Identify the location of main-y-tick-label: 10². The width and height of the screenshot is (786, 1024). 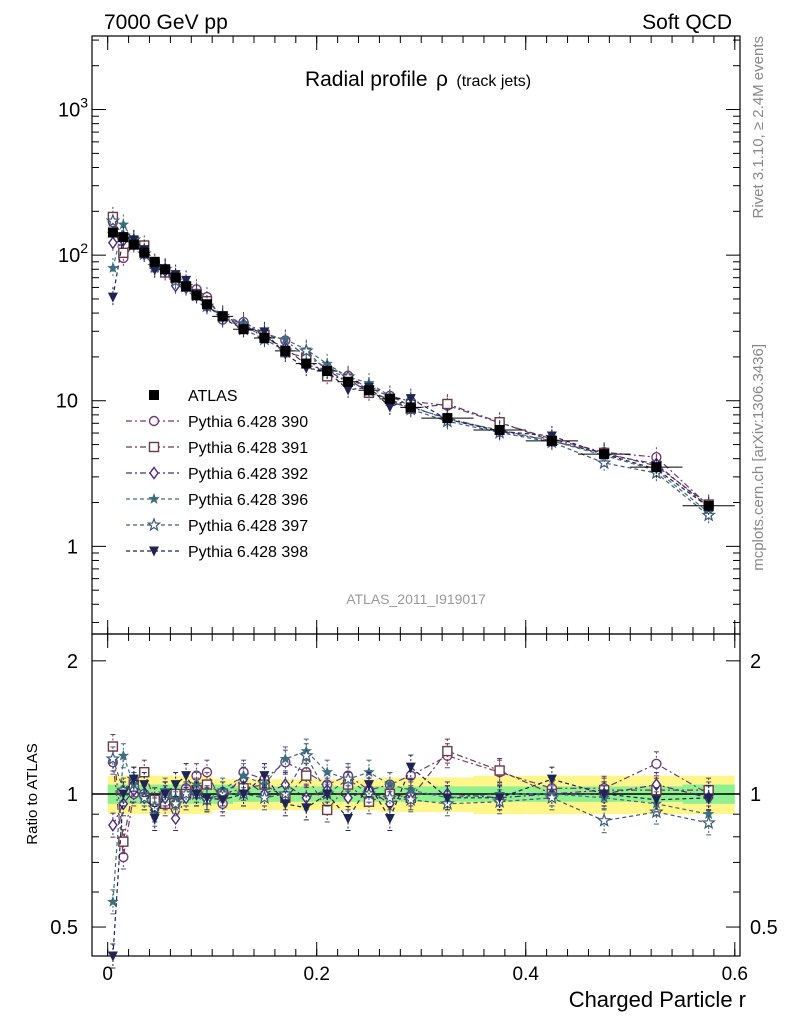
(73, 253).